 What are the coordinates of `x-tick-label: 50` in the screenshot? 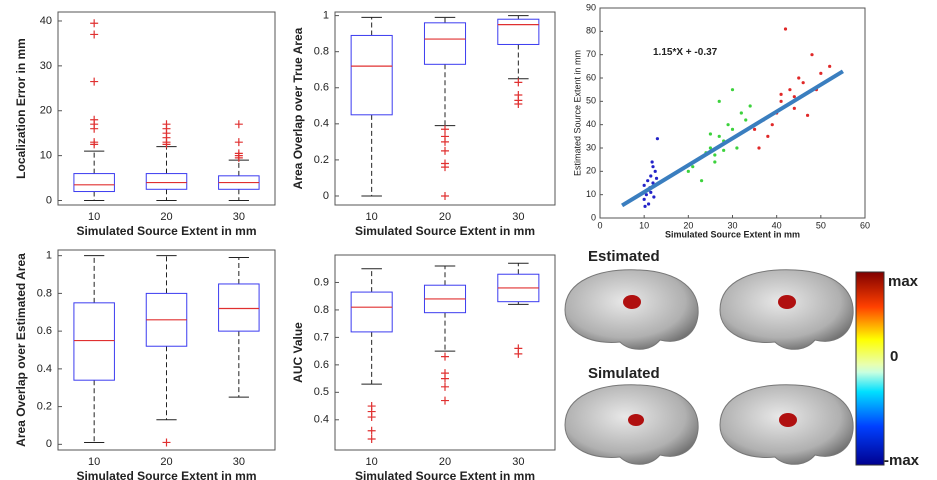 It's located at (821, 225).